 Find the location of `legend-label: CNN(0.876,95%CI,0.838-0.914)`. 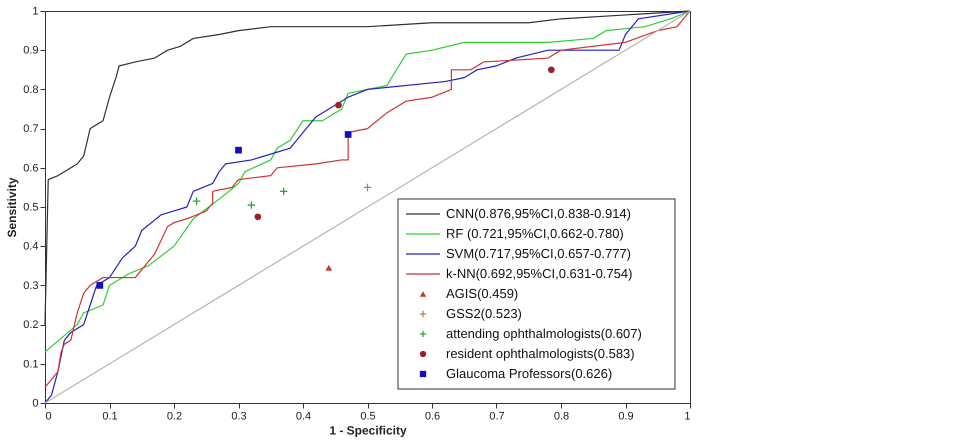

legend-label: CNN(0.876,95%CI,0.838-0.914) is located at coordinates (538, 213).